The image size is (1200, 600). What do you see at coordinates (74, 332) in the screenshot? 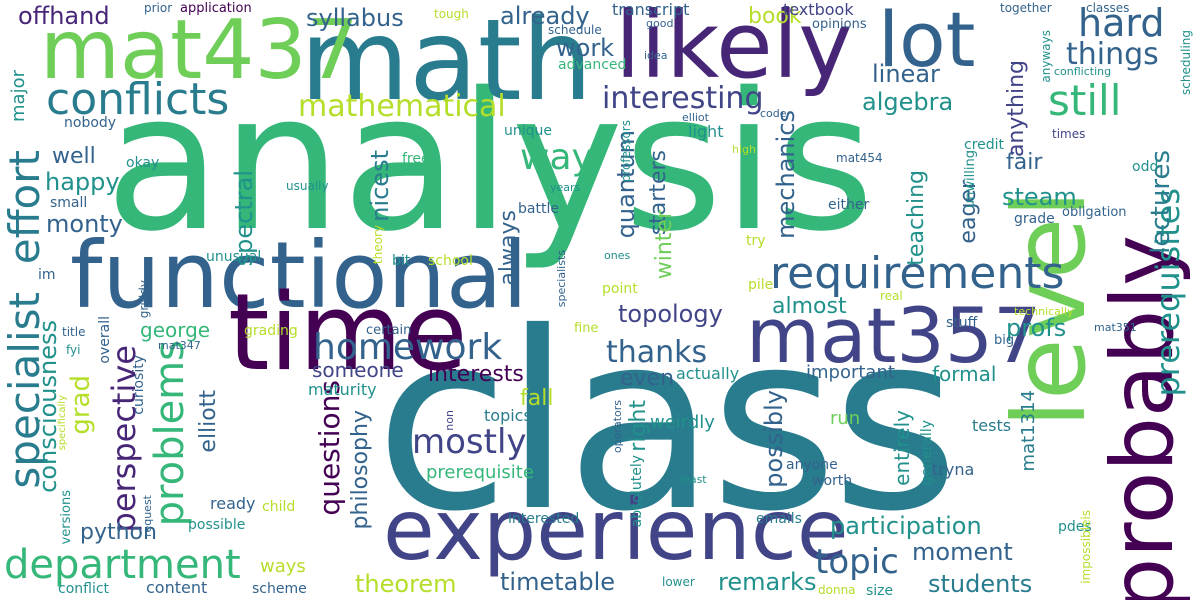
I see `word-title: title` at bounding box center [74, 332].